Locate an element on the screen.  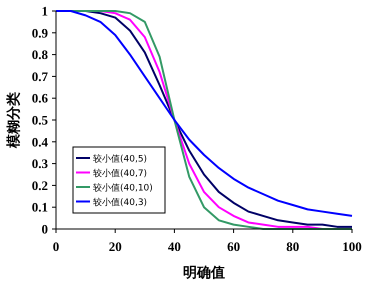
x-axis-title: 明确值 is located at coordinates (204, 273).